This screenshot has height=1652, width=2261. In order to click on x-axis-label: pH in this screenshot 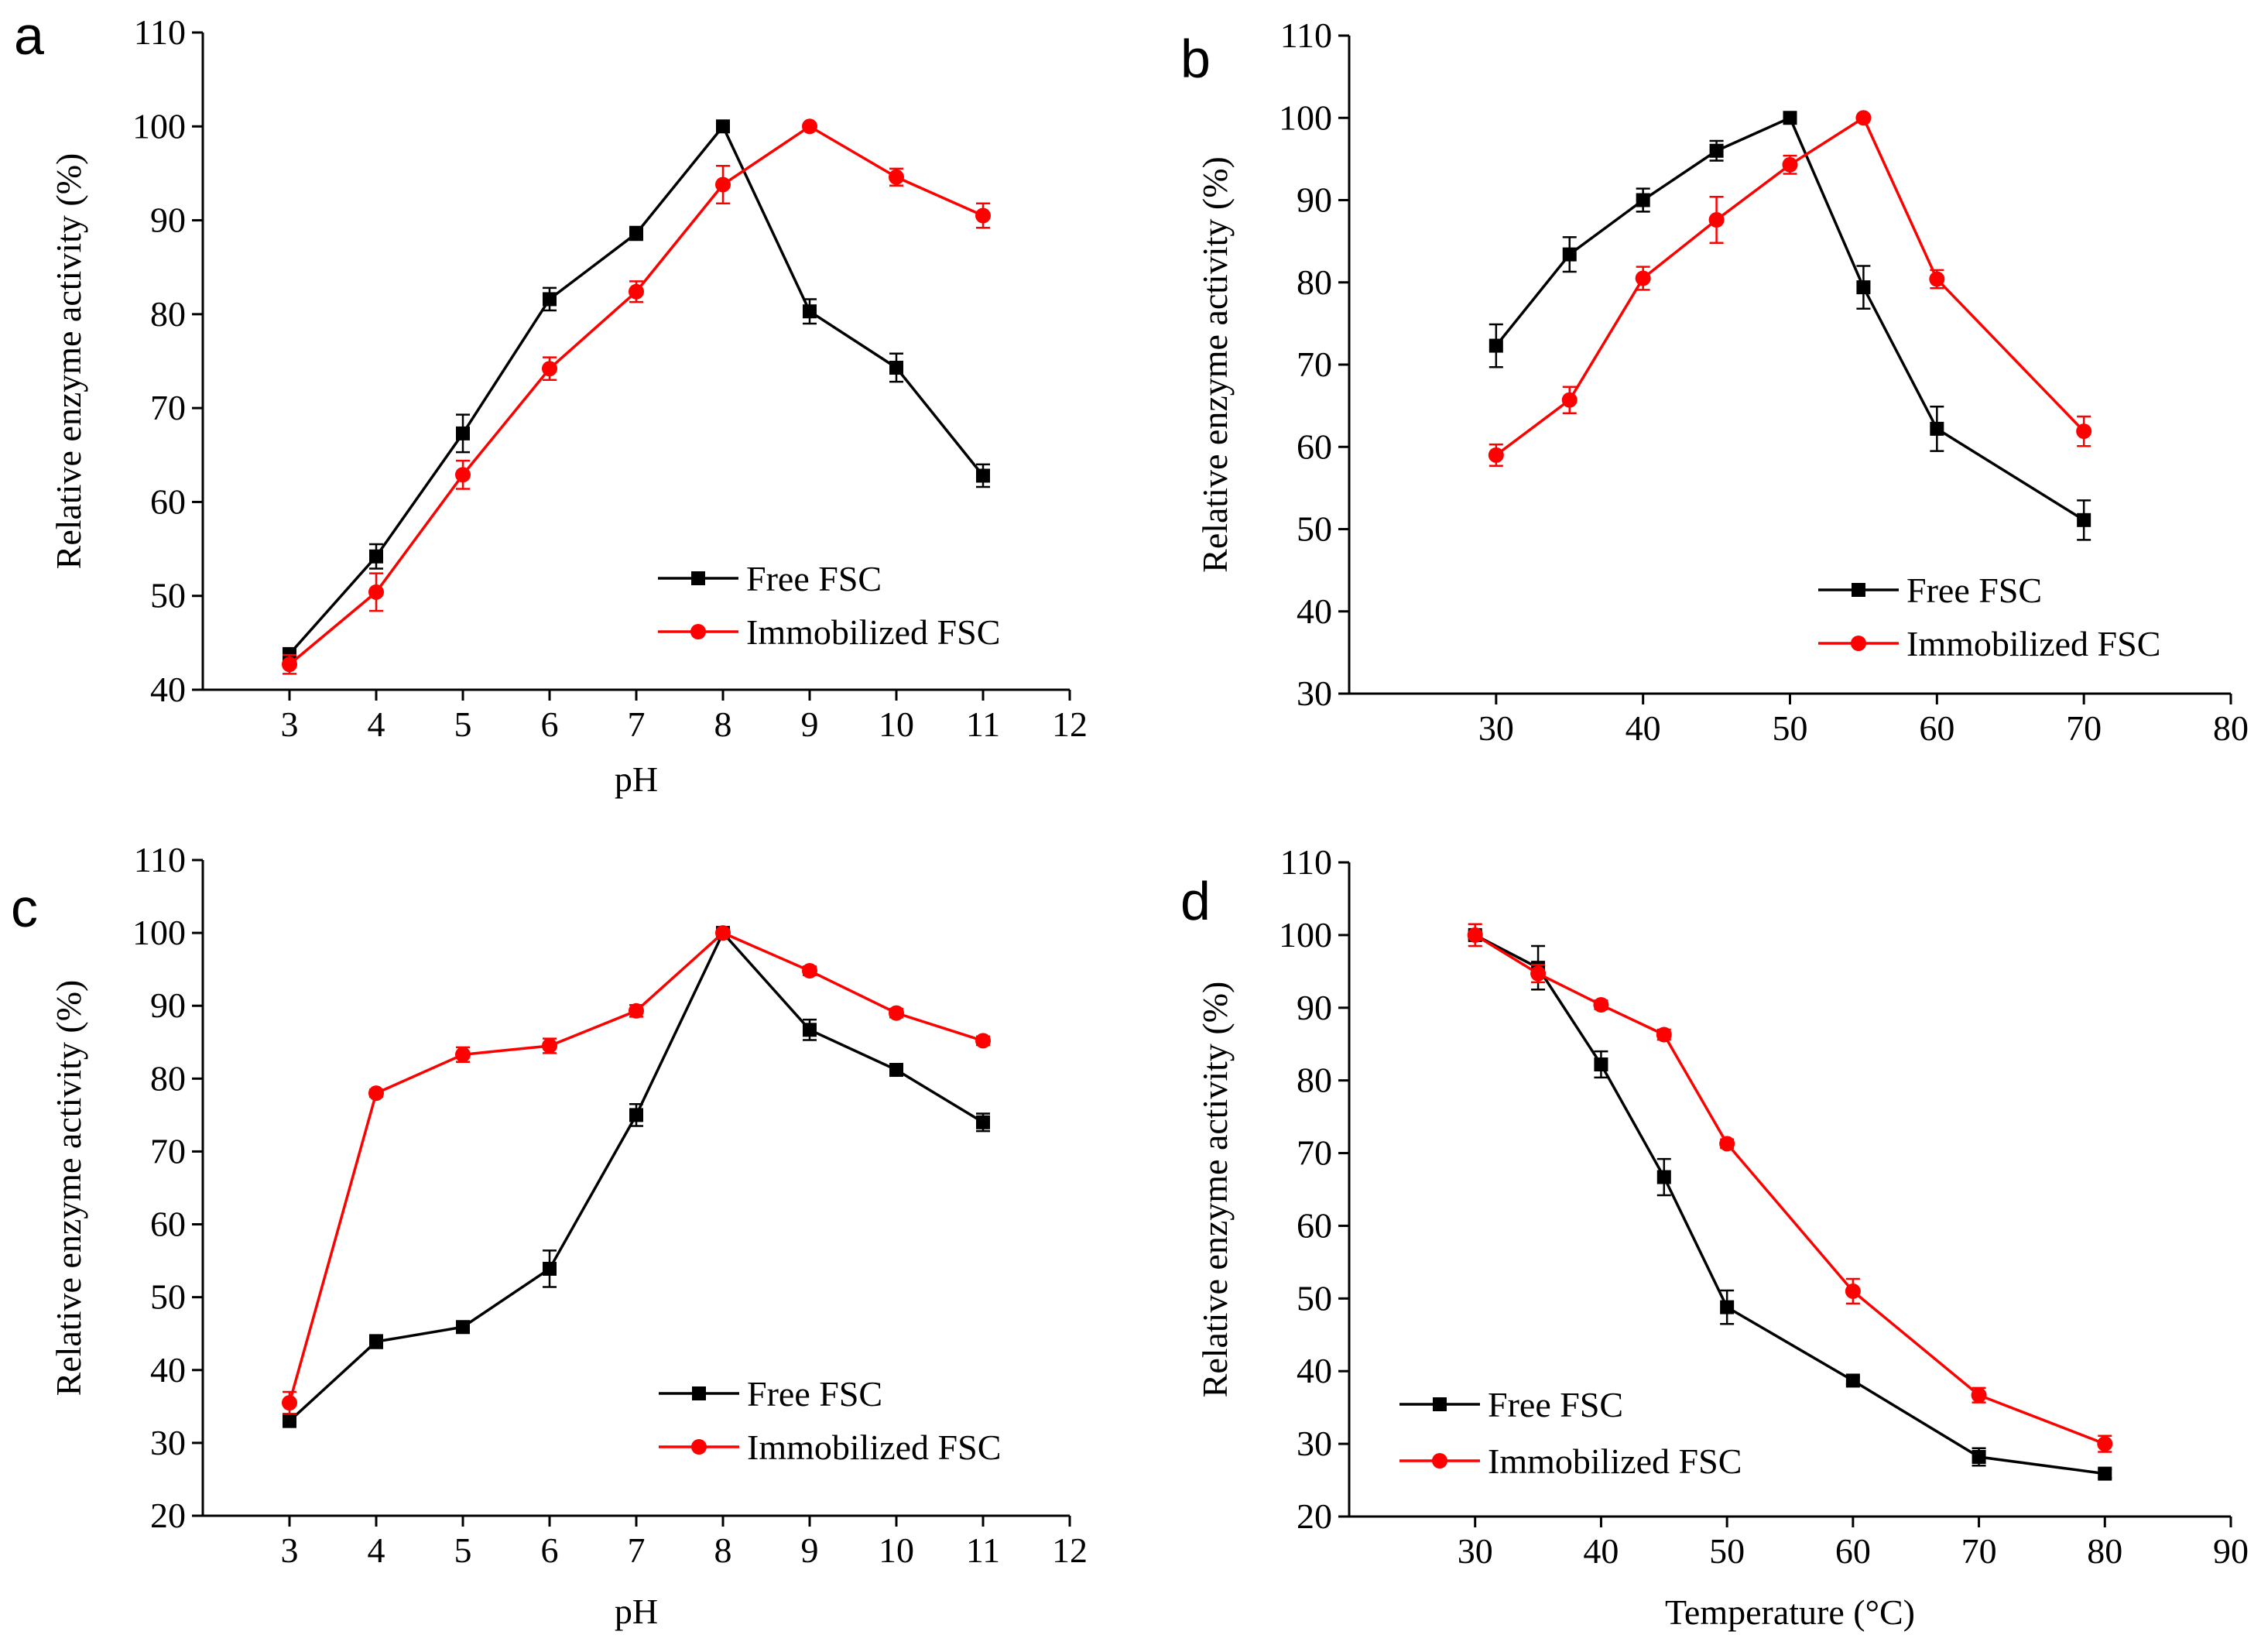, I will do `click(636, 779)`.